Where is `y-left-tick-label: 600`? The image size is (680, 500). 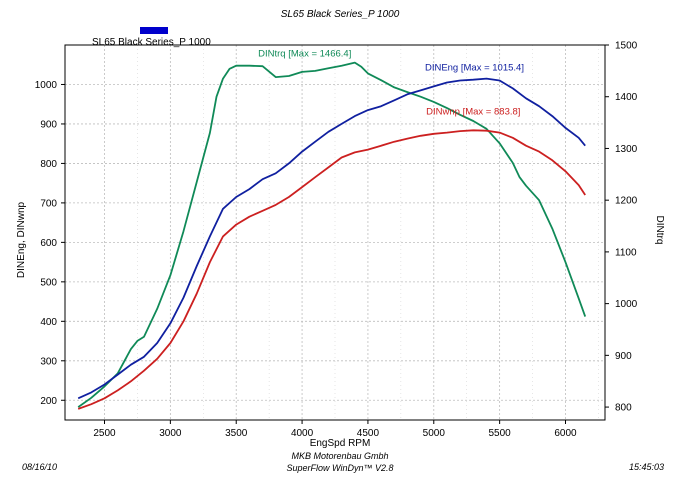
y-left-tick-label: 600 is located at coordinates (48, 243).